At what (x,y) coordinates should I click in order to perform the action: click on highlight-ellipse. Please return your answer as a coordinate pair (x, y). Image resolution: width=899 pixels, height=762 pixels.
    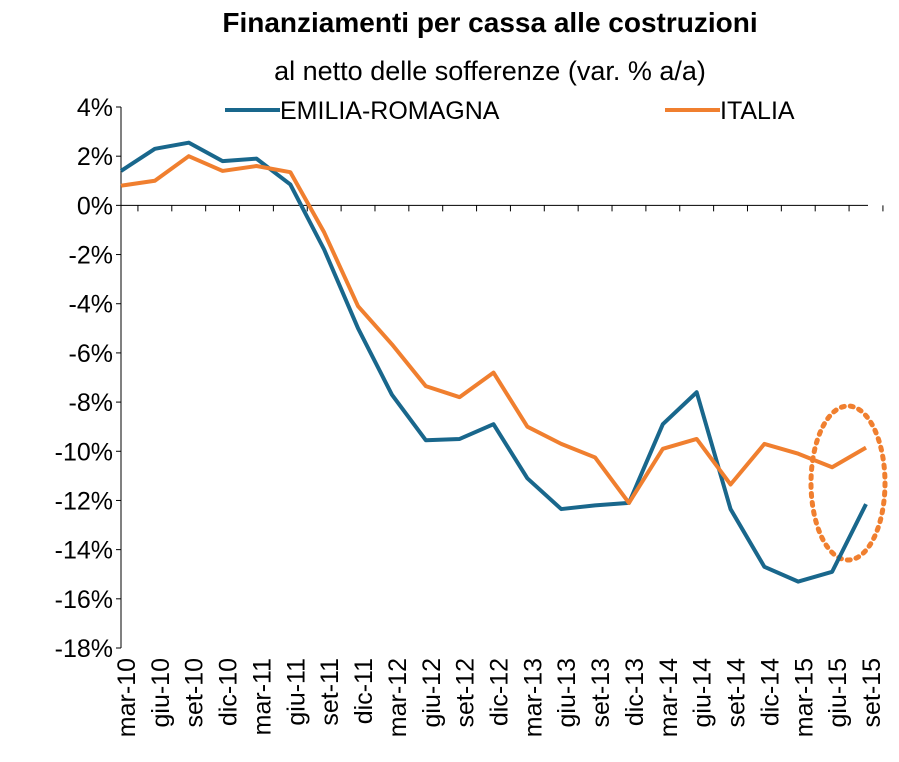
    Looking at the image, I should click on (848, 483).